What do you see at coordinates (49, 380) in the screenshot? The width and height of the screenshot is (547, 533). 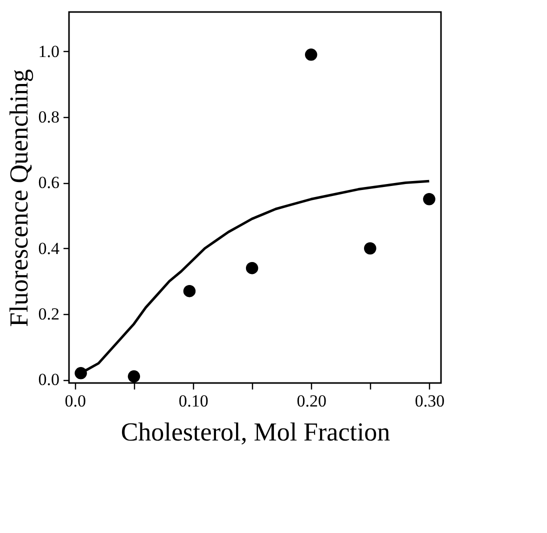 I see `y-tick-label: 0.0` at bounding box center [49, 380].